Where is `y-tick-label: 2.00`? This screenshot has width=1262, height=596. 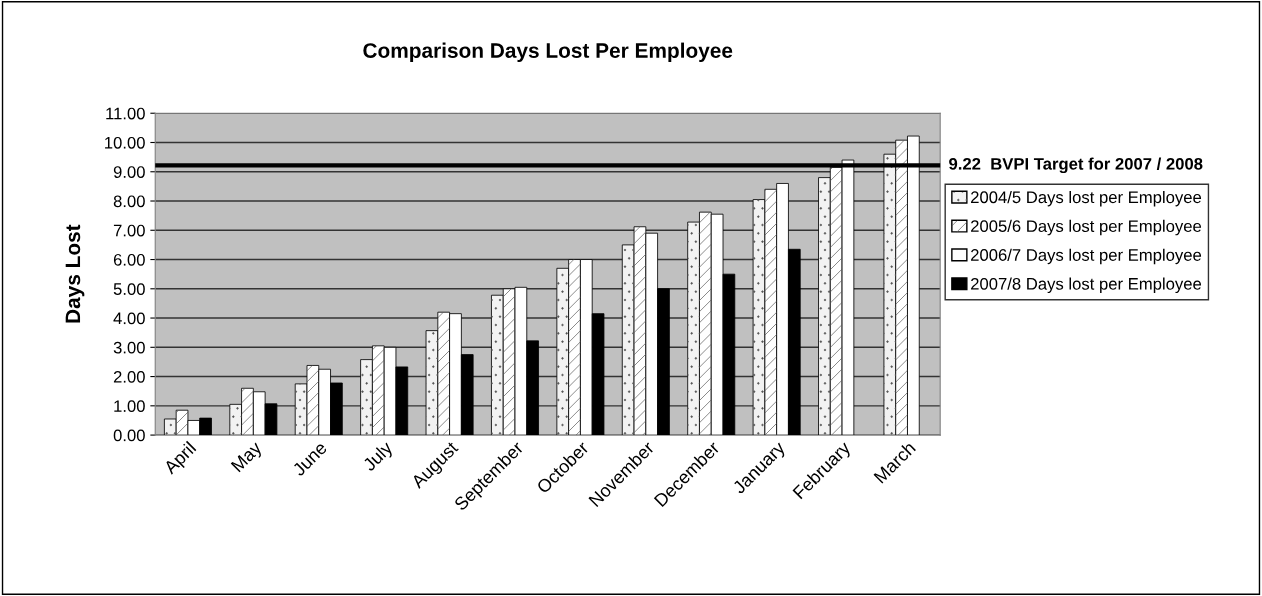 y-tick-label: 2.00 is located at coordinates (129, 376).